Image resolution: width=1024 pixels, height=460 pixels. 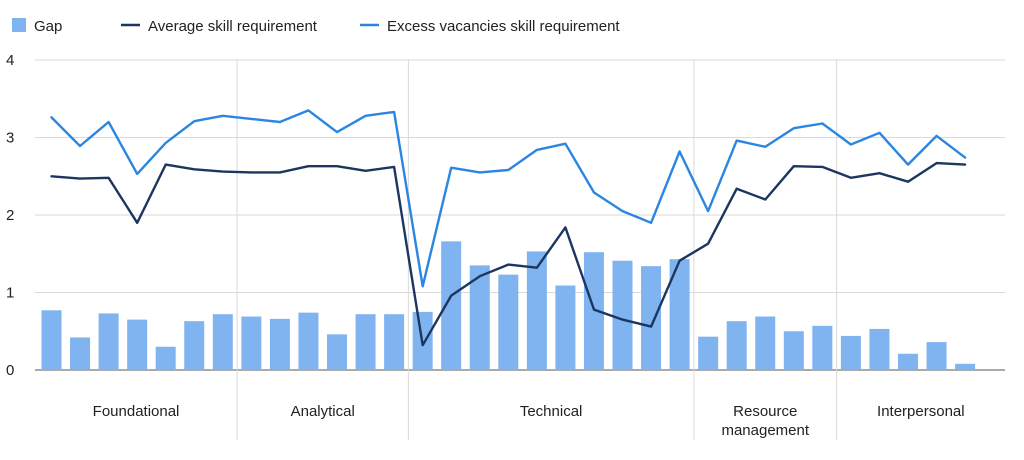 I want to click on group-label: Resource management, so click(x=765, y=421).